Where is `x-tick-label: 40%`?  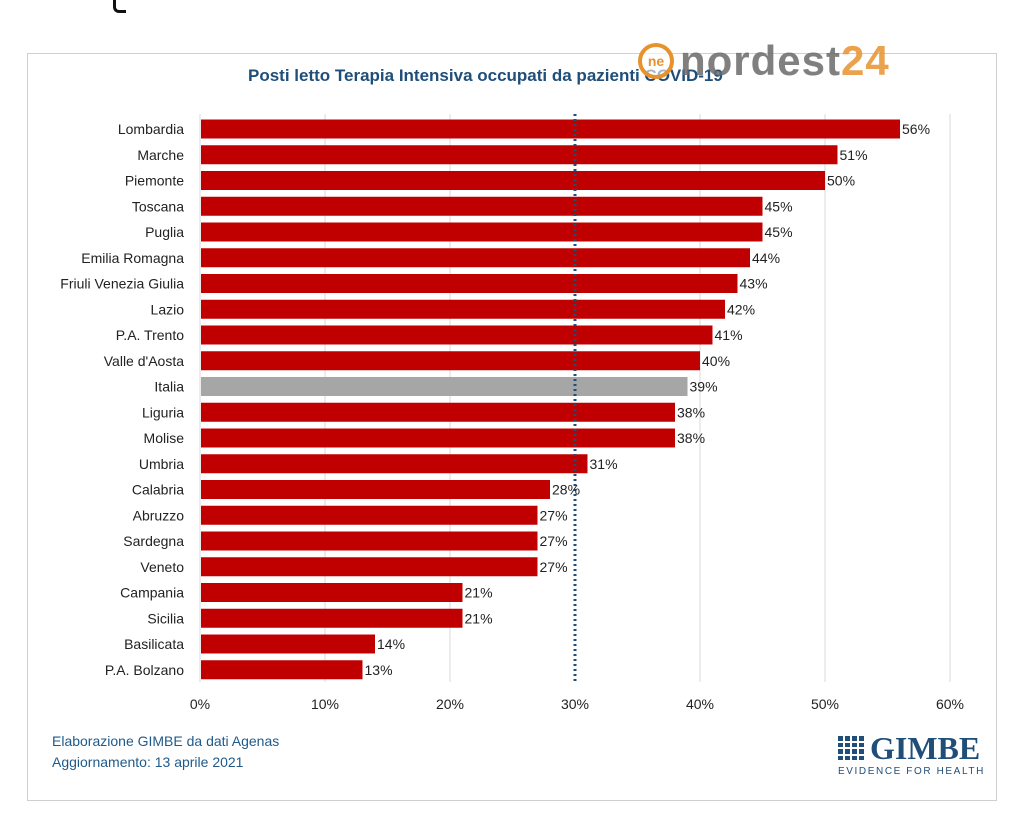 x-tick-label: 40% is located at coordinates (700, 704).